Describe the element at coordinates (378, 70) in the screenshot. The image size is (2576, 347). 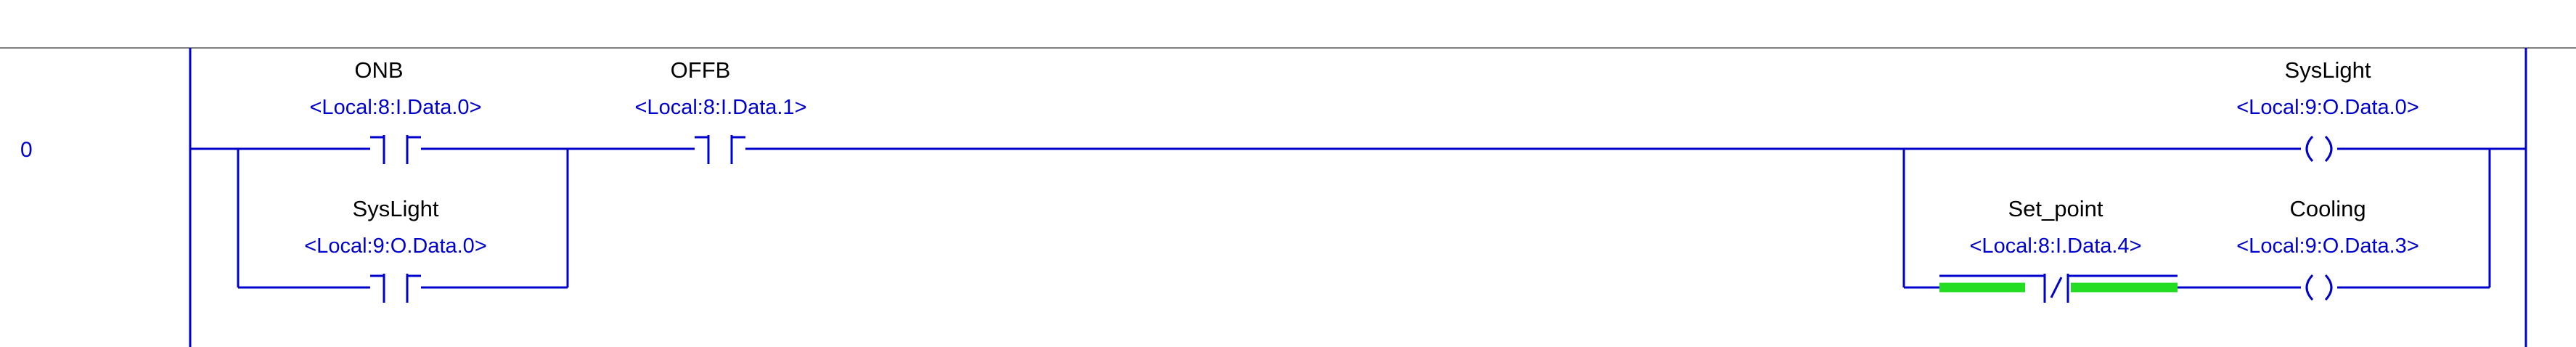
I see `onb-tag-label: ONB` at that location.